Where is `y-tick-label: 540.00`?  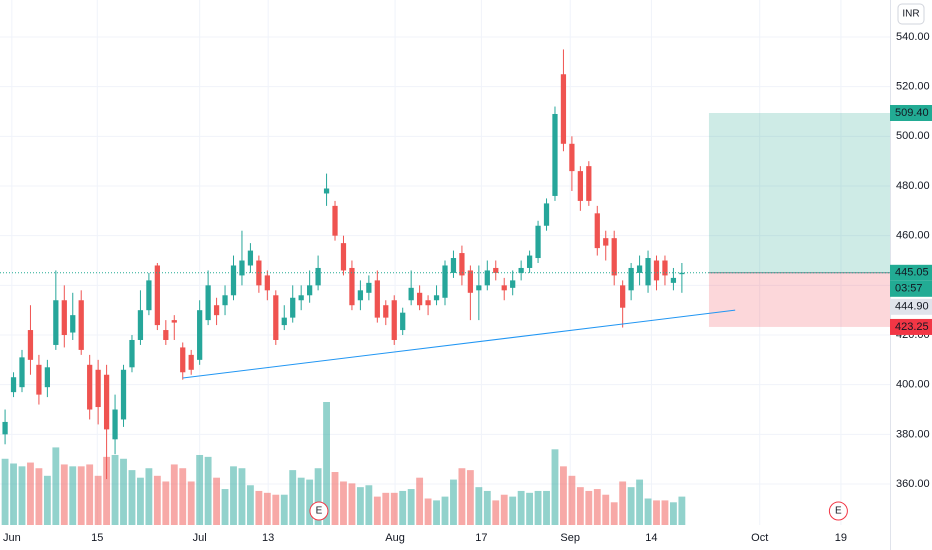
y-tick-label: 540.00 is located at coordinates (913, 37).